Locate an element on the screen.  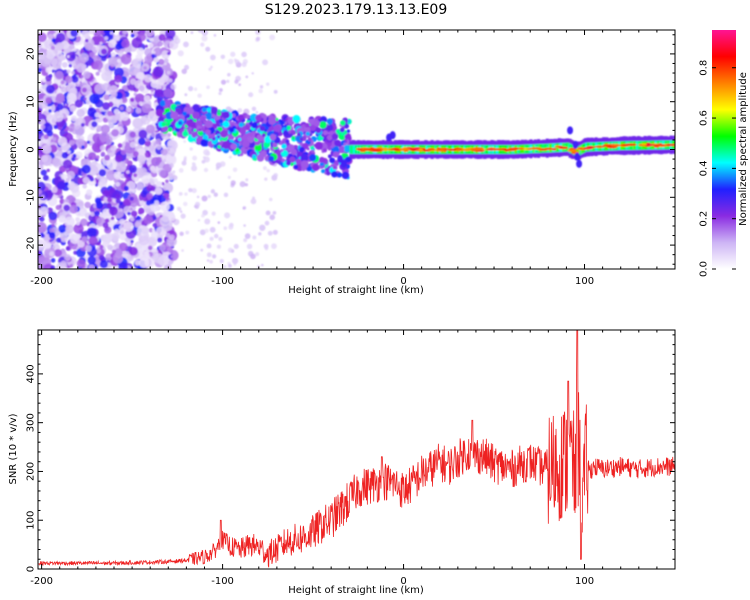
spectrogram-feature is located at coordinates (343, 163).